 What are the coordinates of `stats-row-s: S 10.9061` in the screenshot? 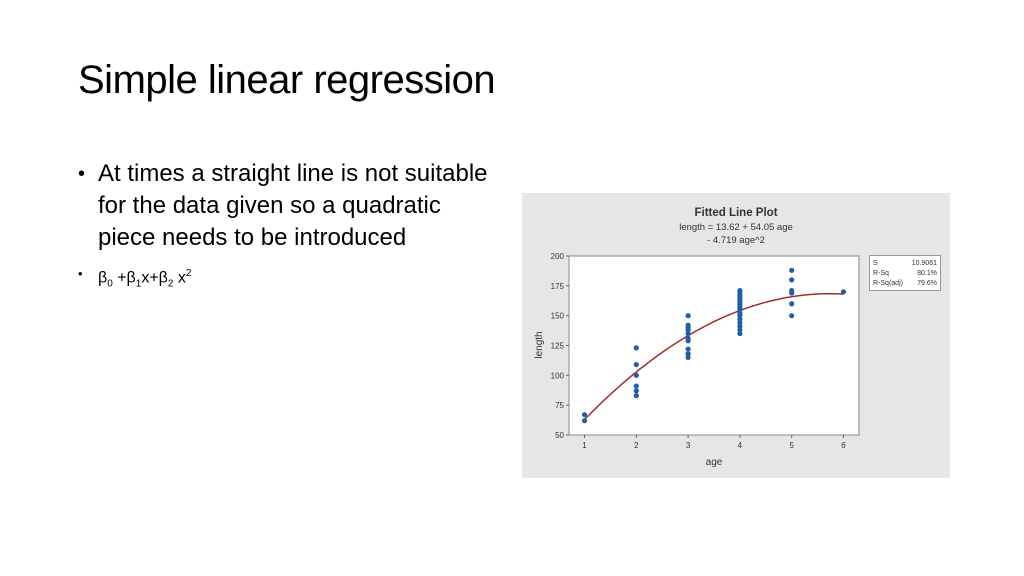 It's located at (905, 264).